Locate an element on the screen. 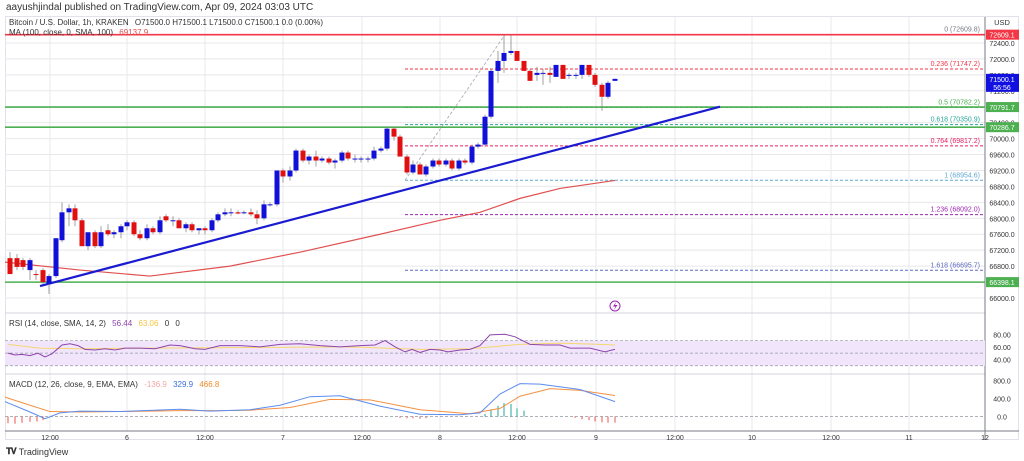  price-tick-label: 67600.0 is located at coordinates (1001, 235).